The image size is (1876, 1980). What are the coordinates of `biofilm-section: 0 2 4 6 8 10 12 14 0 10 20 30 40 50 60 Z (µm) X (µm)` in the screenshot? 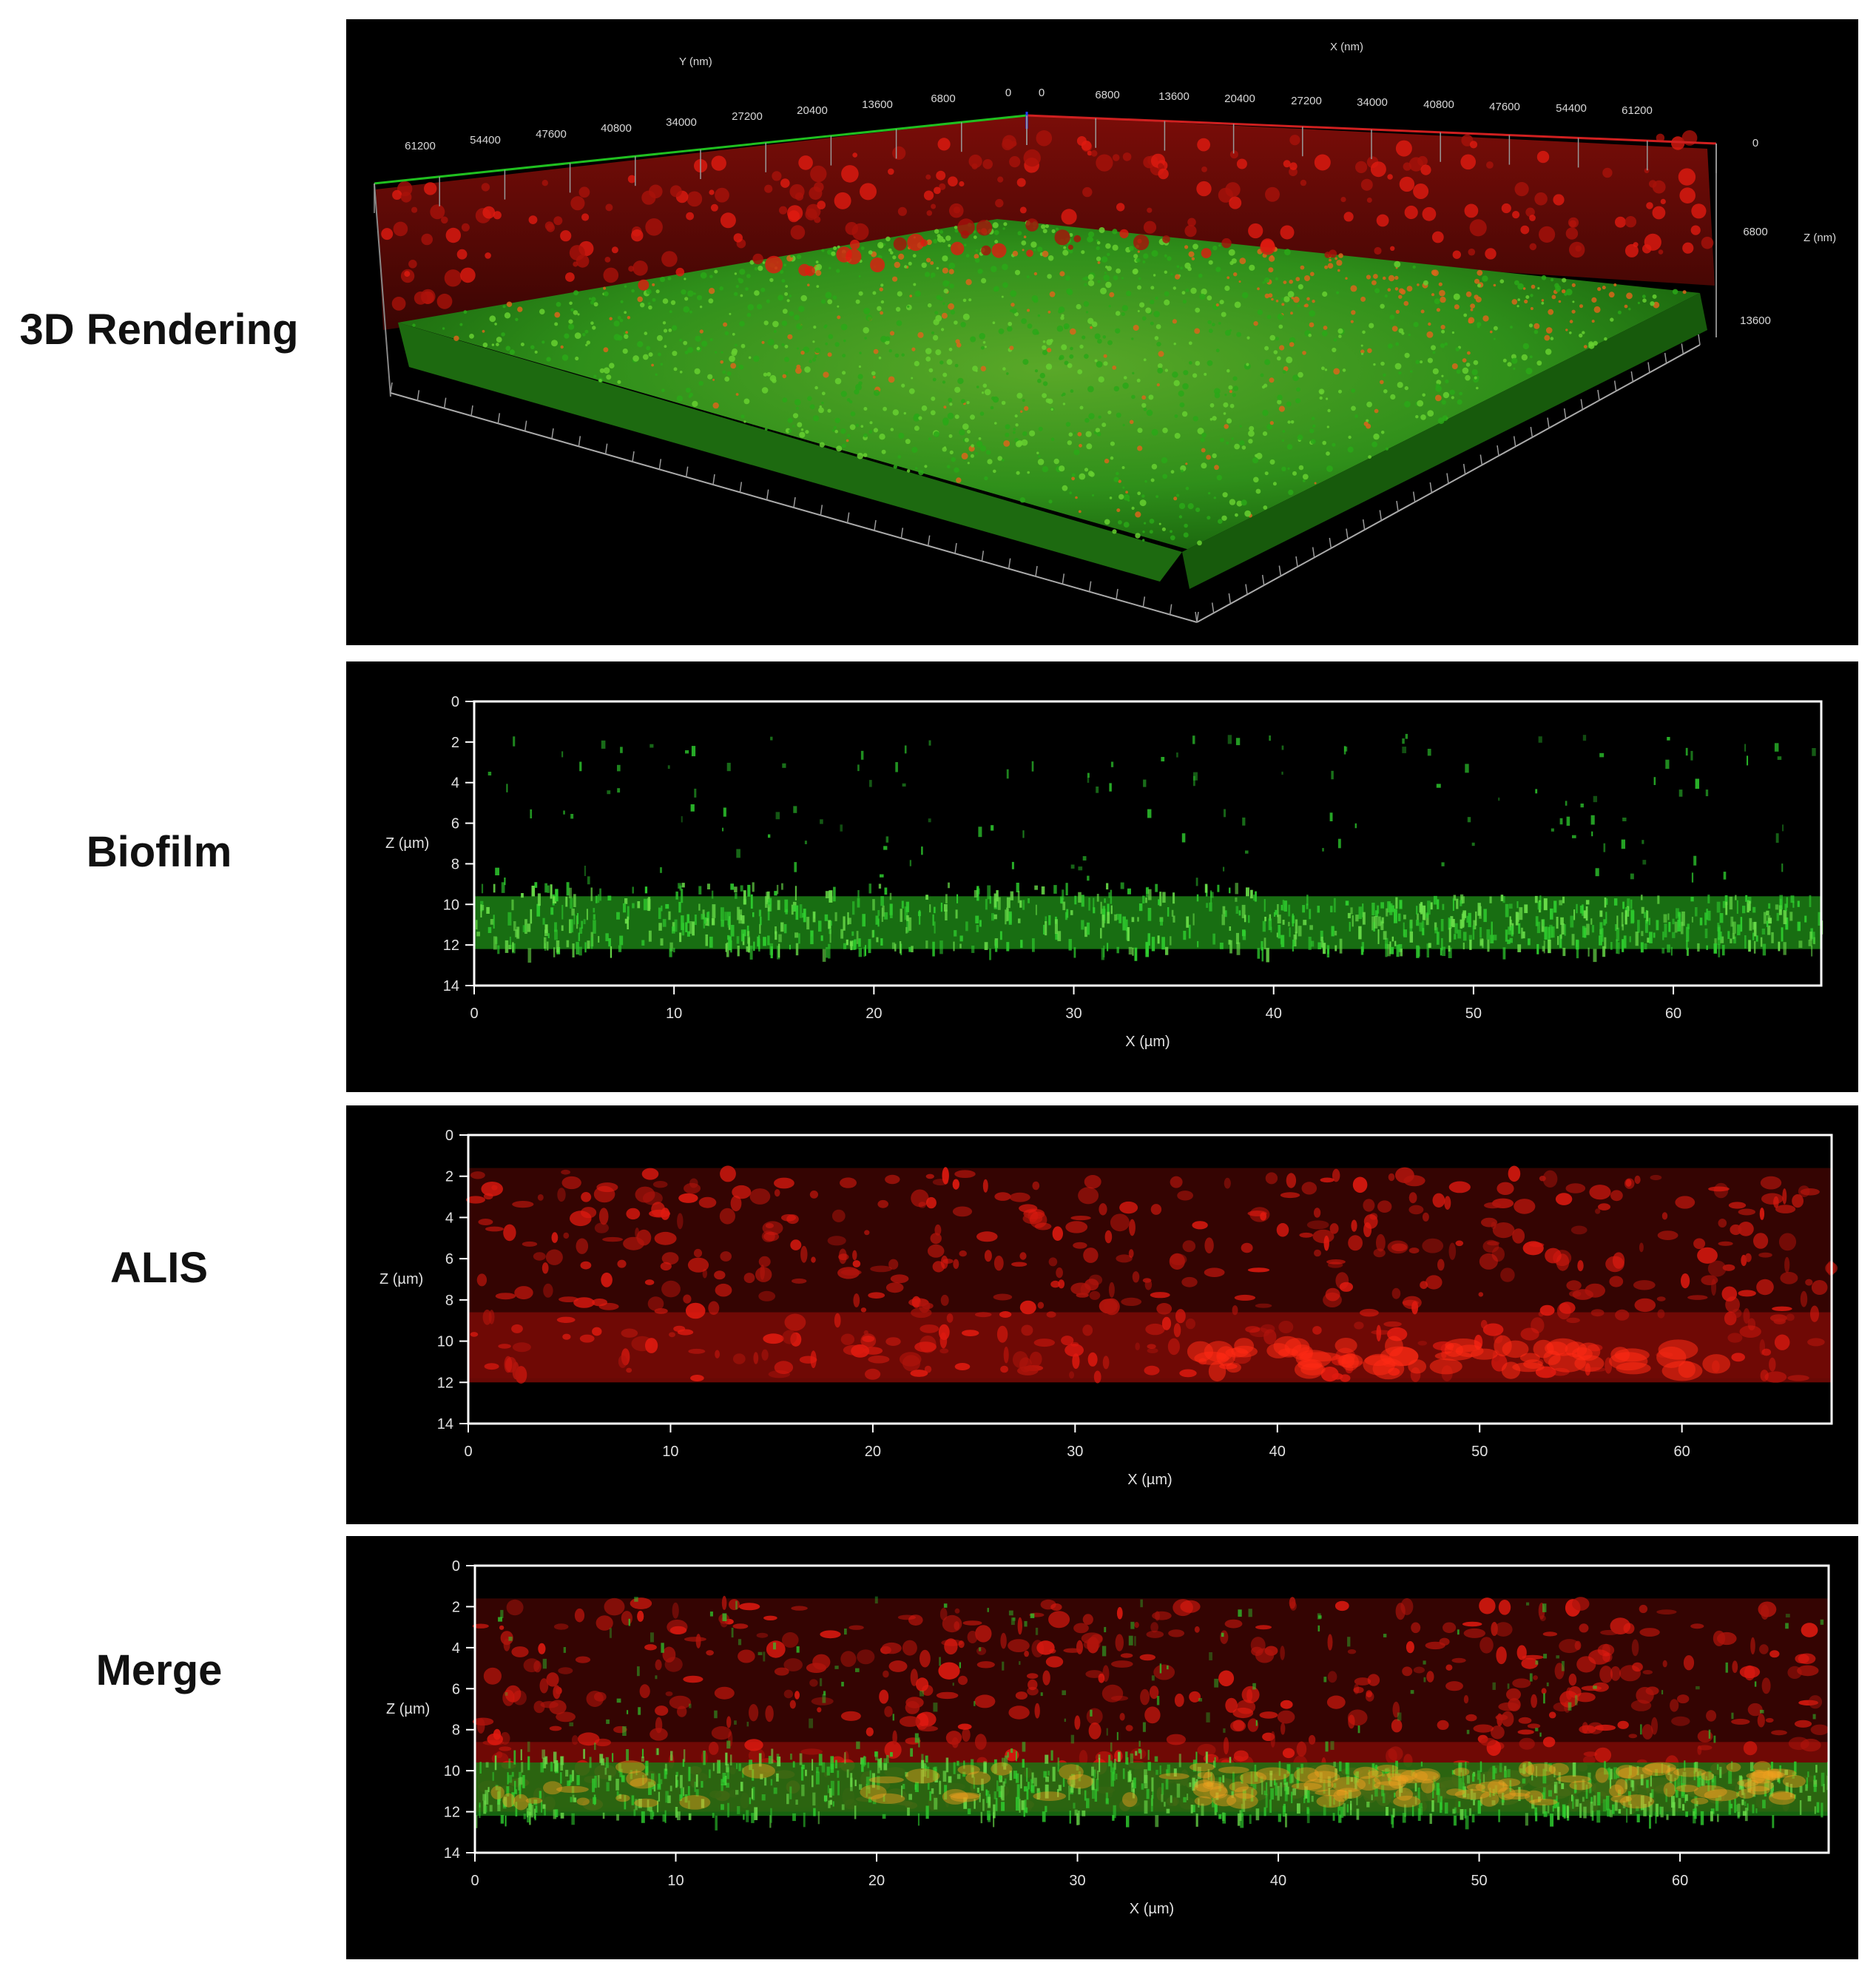 It's located at (1104, 872).